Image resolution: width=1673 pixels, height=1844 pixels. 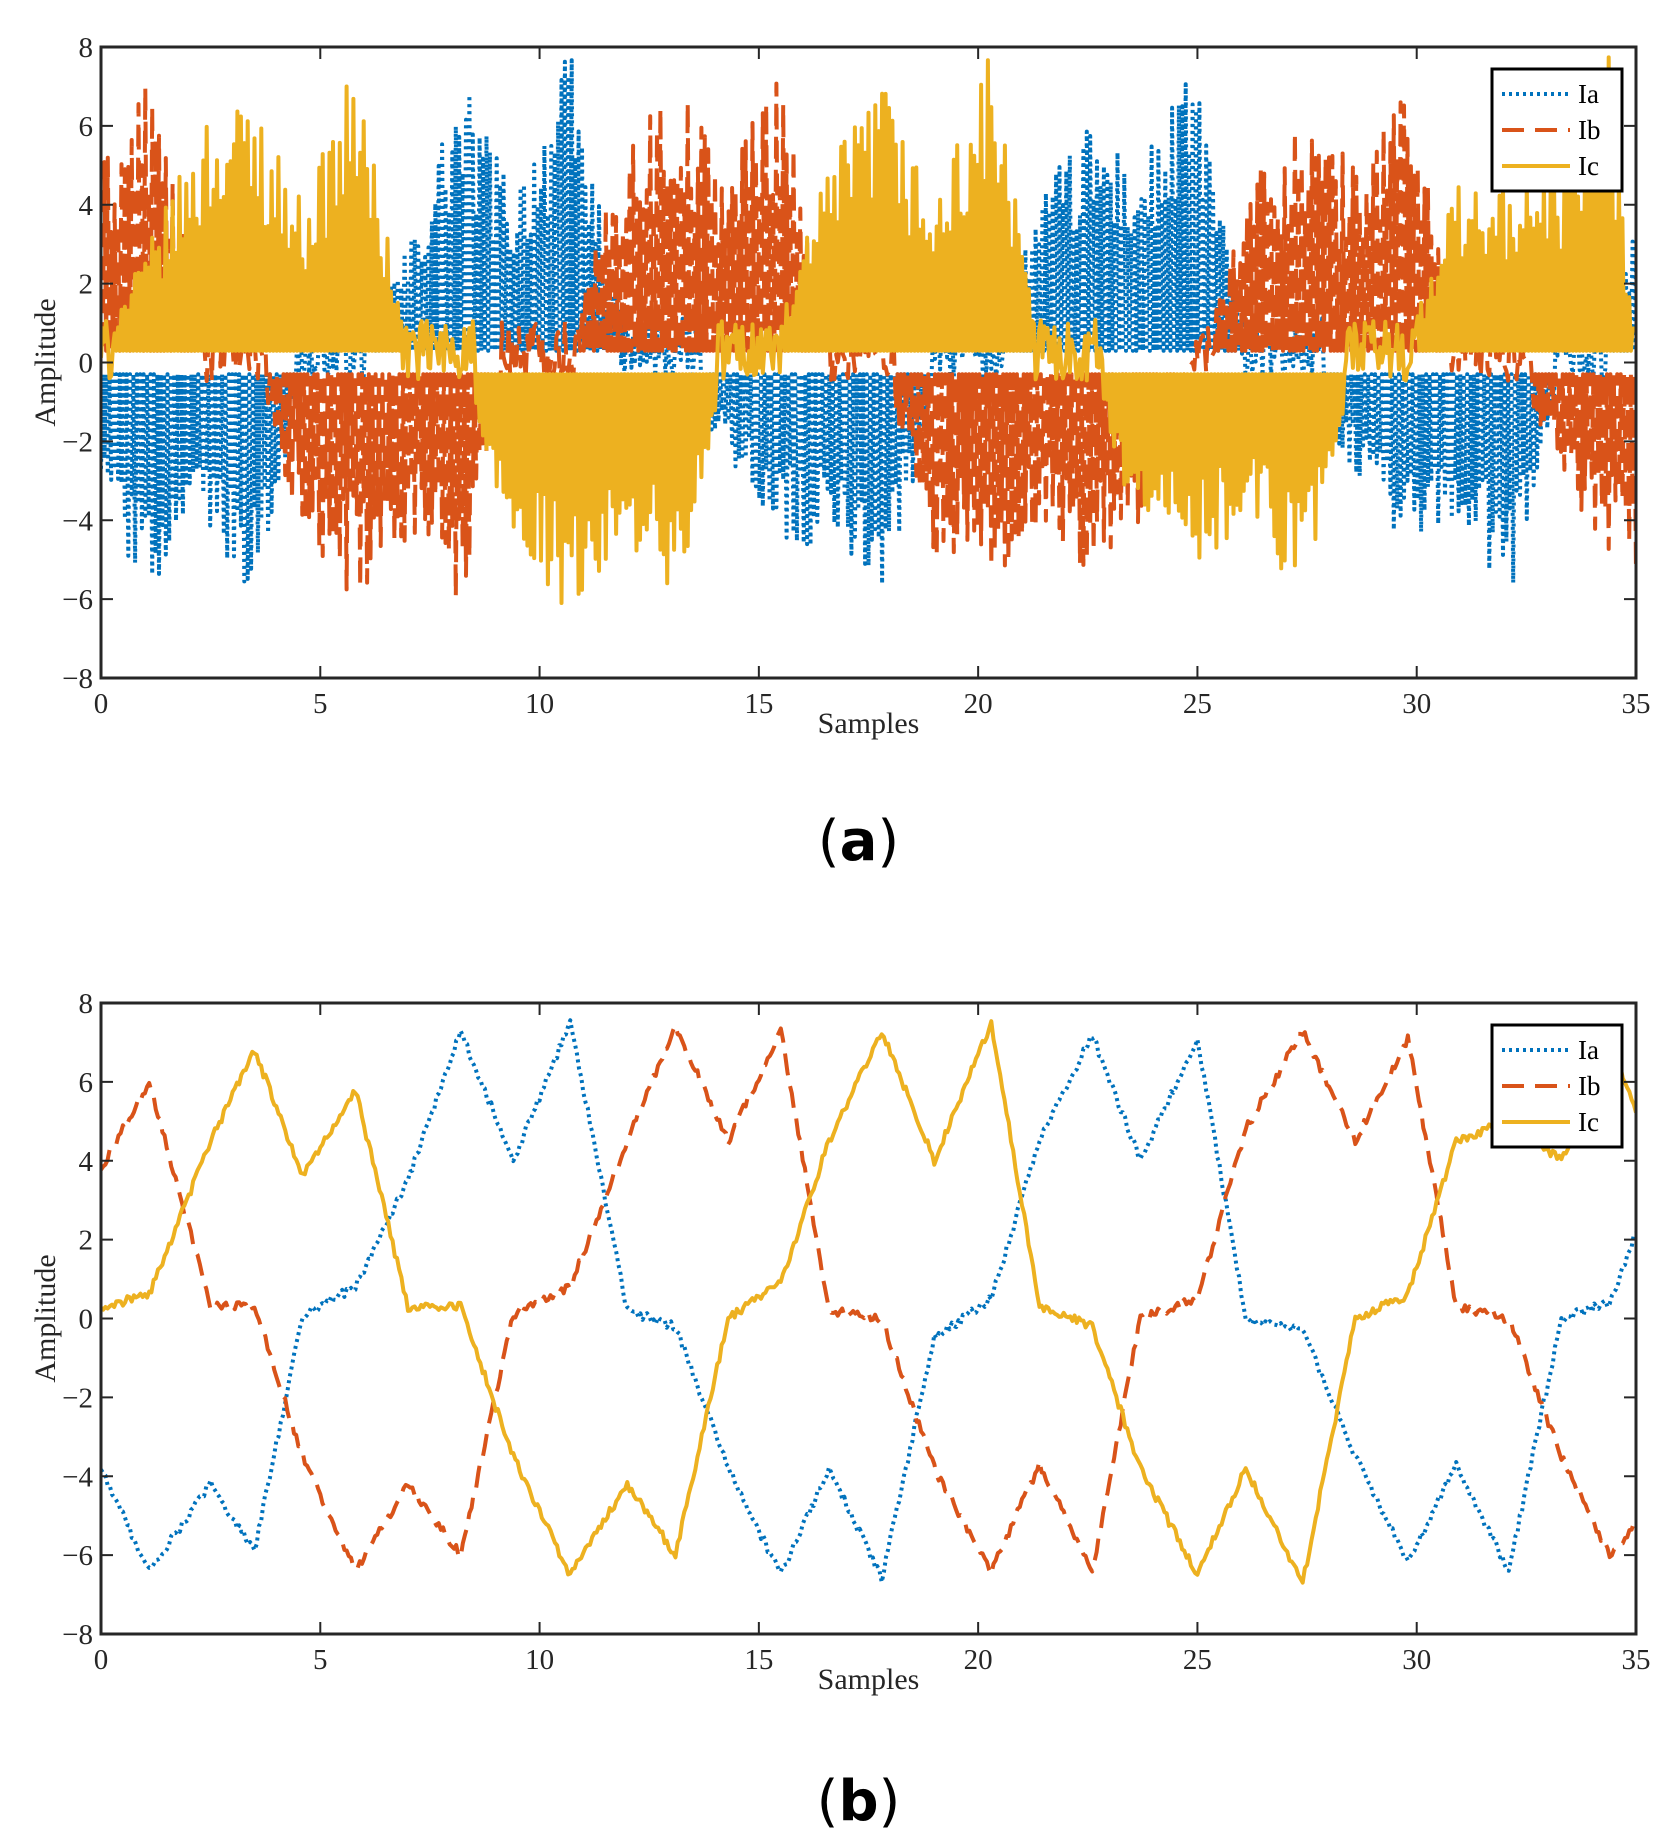 What do you see at coordinates (869, 723) in the screenshot?
I see `x-axis-label-a: Samples` at bounding box center [869, 723].